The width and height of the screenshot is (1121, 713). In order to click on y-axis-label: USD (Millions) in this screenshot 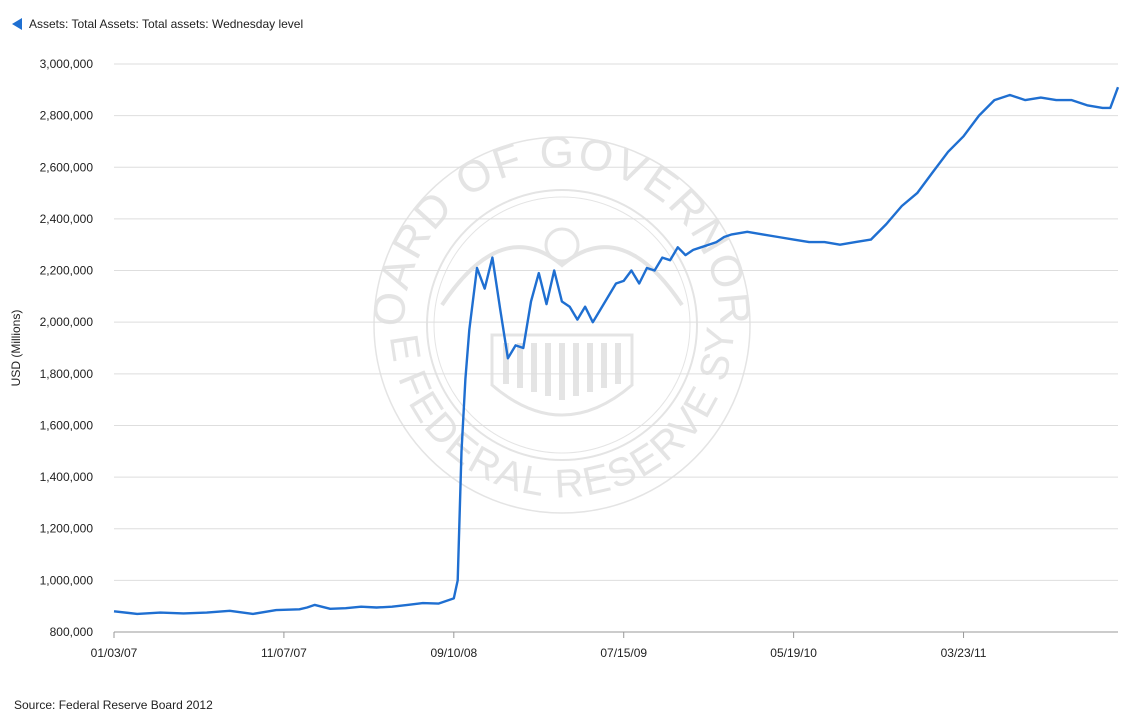, I will do `click(16, 348)`.